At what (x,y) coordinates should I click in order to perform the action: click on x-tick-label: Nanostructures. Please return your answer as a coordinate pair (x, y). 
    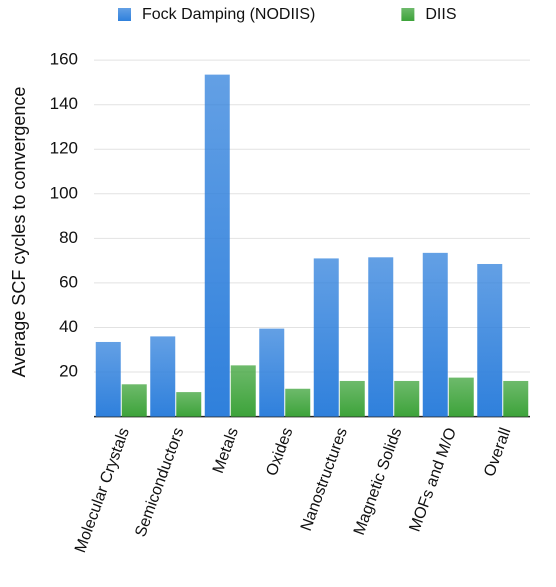
    Looking at the image, I should click on (324, 480).